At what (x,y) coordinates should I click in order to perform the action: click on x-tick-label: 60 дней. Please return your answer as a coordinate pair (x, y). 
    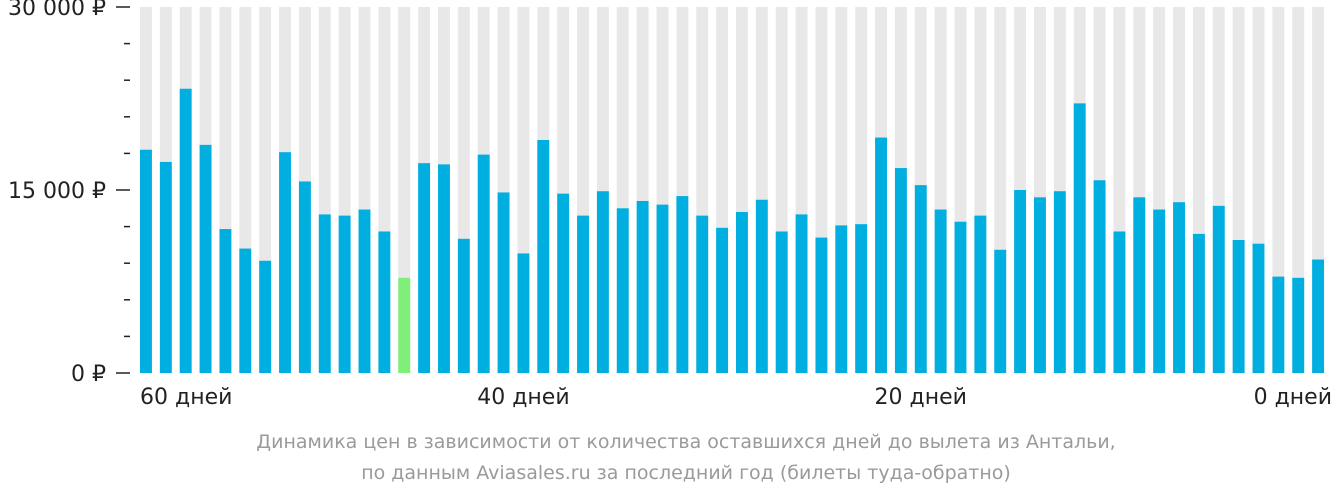
    Looking at the image, I should click on (186, 397).